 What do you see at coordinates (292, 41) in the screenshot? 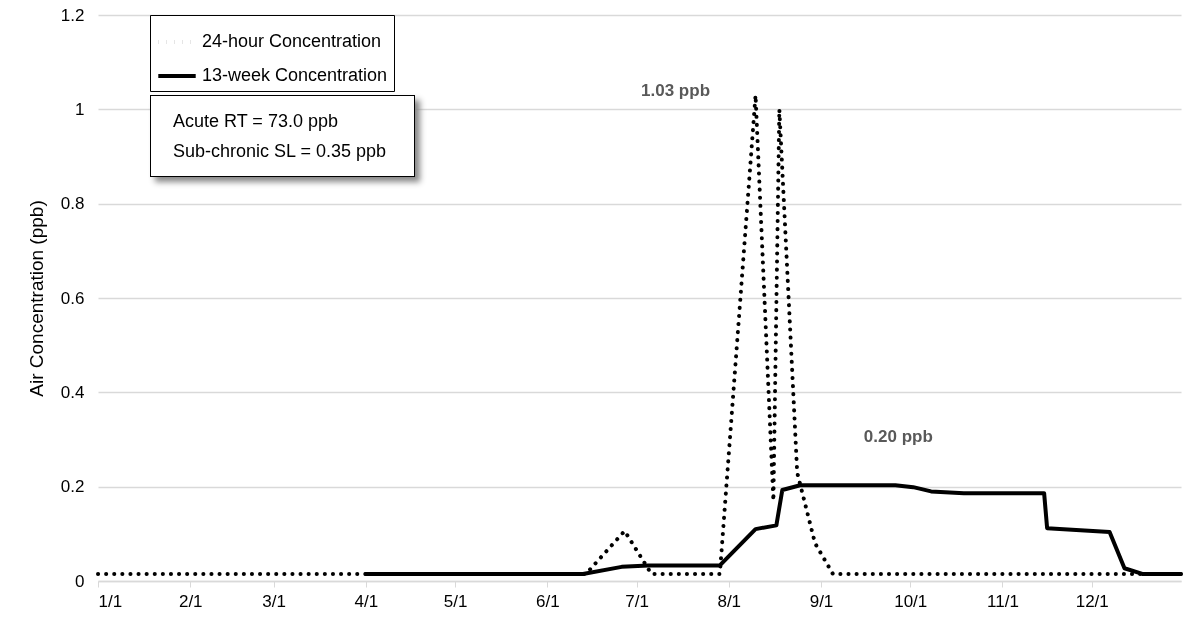
I see `legend-label: 24-hour Concentration` at bounding box center [292, 41].